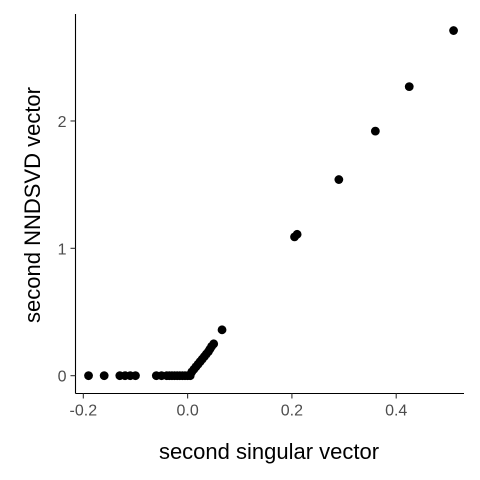 This screenshot has height=480, width=480. What do you see at coordinates (62, 249) in the screenshot?
I see `y-tick-label: 1` at bounding box center [62, 249].